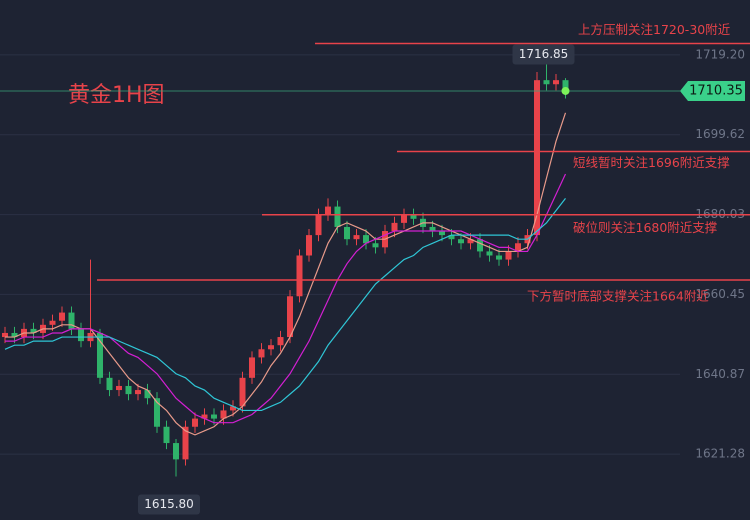 The width and height of the screenshot is (750, 520). Describe the element at coordinates (720, 454) in the screenshot. I see `y-tick-label: 1621.28` at that location.